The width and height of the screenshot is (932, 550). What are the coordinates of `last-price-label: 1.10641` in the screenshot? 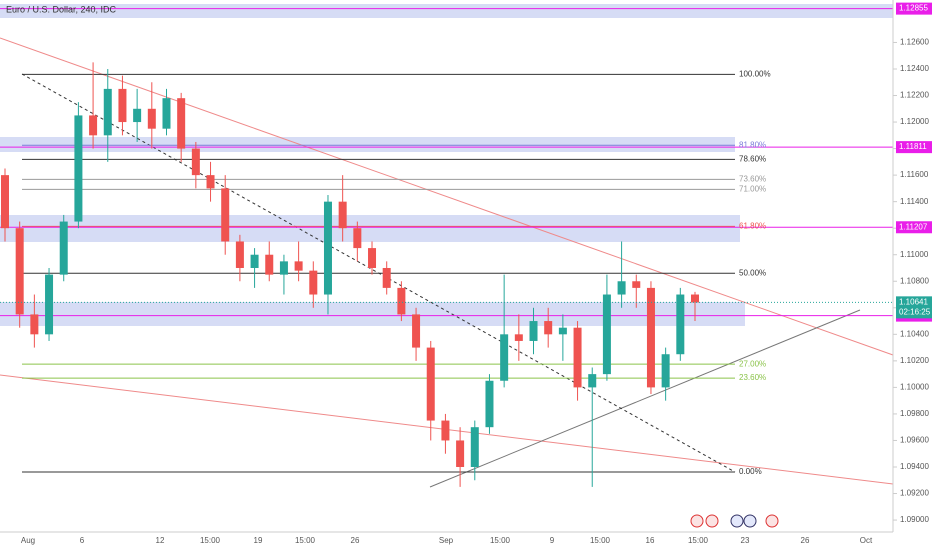 It's located at (913, 301).